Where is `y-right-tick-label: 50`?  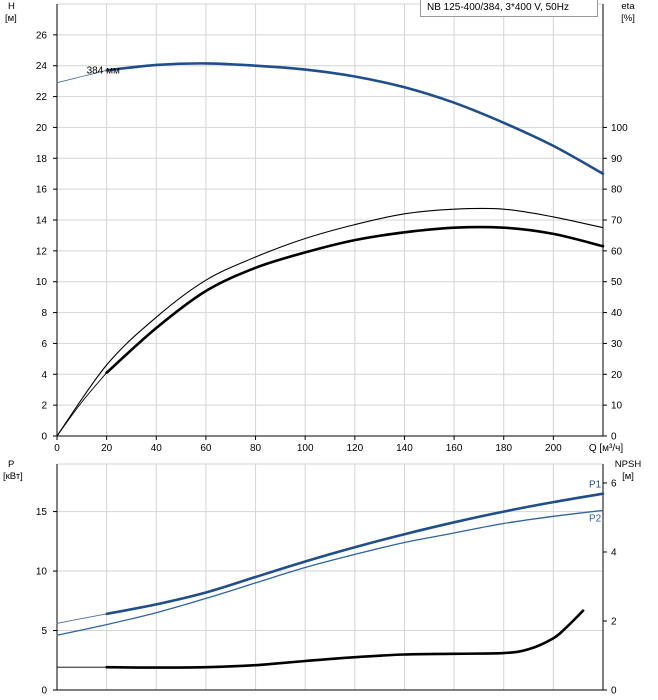
y-right-tick-label: 50 is located at coordinates (617, 282).